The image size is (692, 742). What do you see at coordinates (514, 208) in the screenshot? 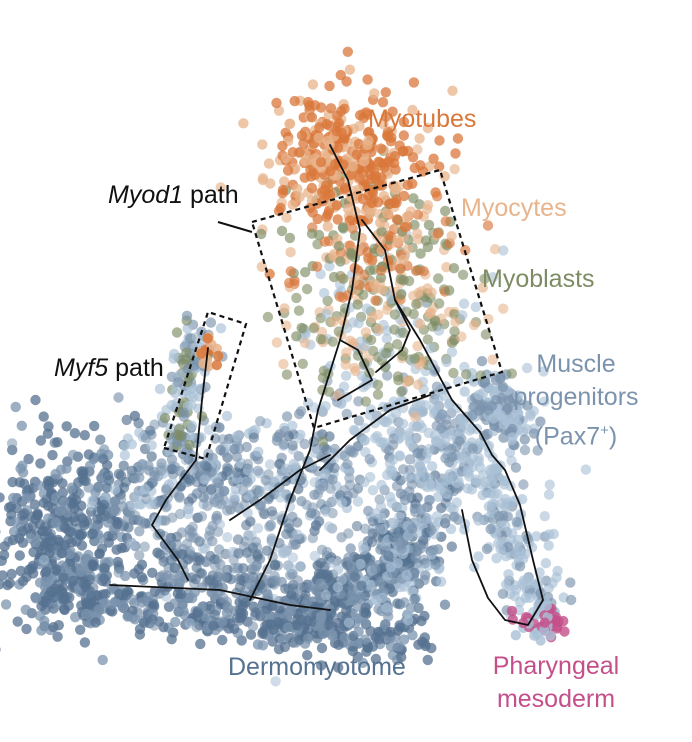
I see `myocytes-text: Myocytes` at bounding box center [514, 208].